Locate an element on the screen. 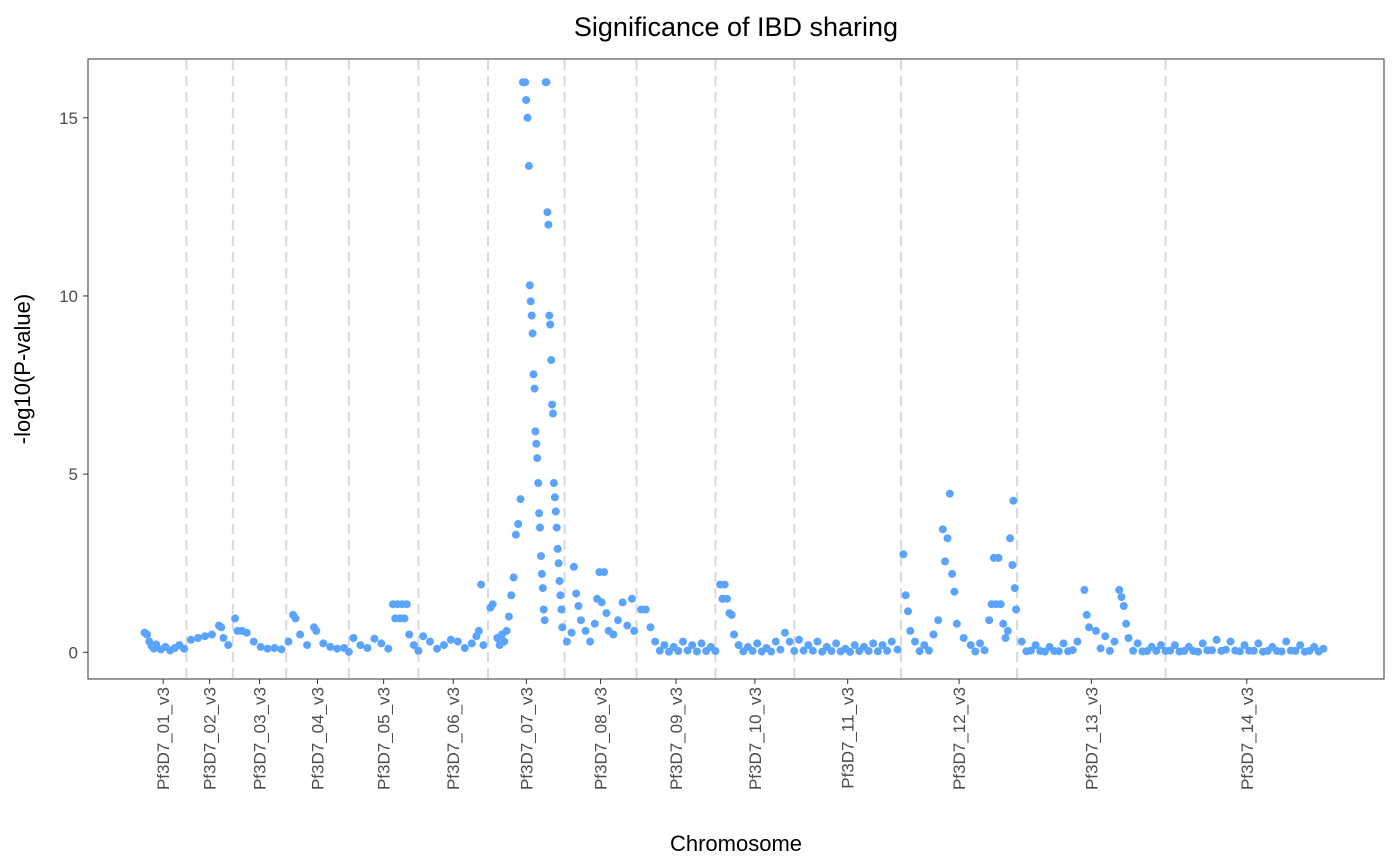 The width and height of the screenshot is (1400, 865). x-tick-label: Pf3D7_02_v3 is located at coordinates (210, 738).